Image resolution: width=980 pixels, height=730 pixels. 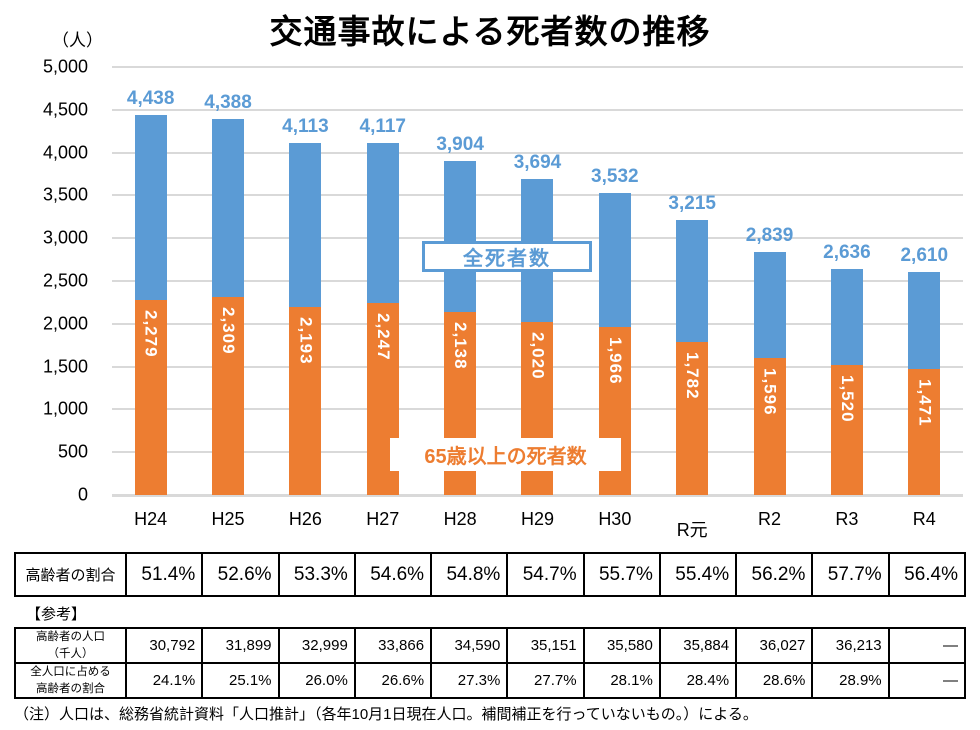 What do you see at coordinates (65, 109) in the screenshot?
I see `y-tick-label: 4,500` at bounding box center [65, 109].